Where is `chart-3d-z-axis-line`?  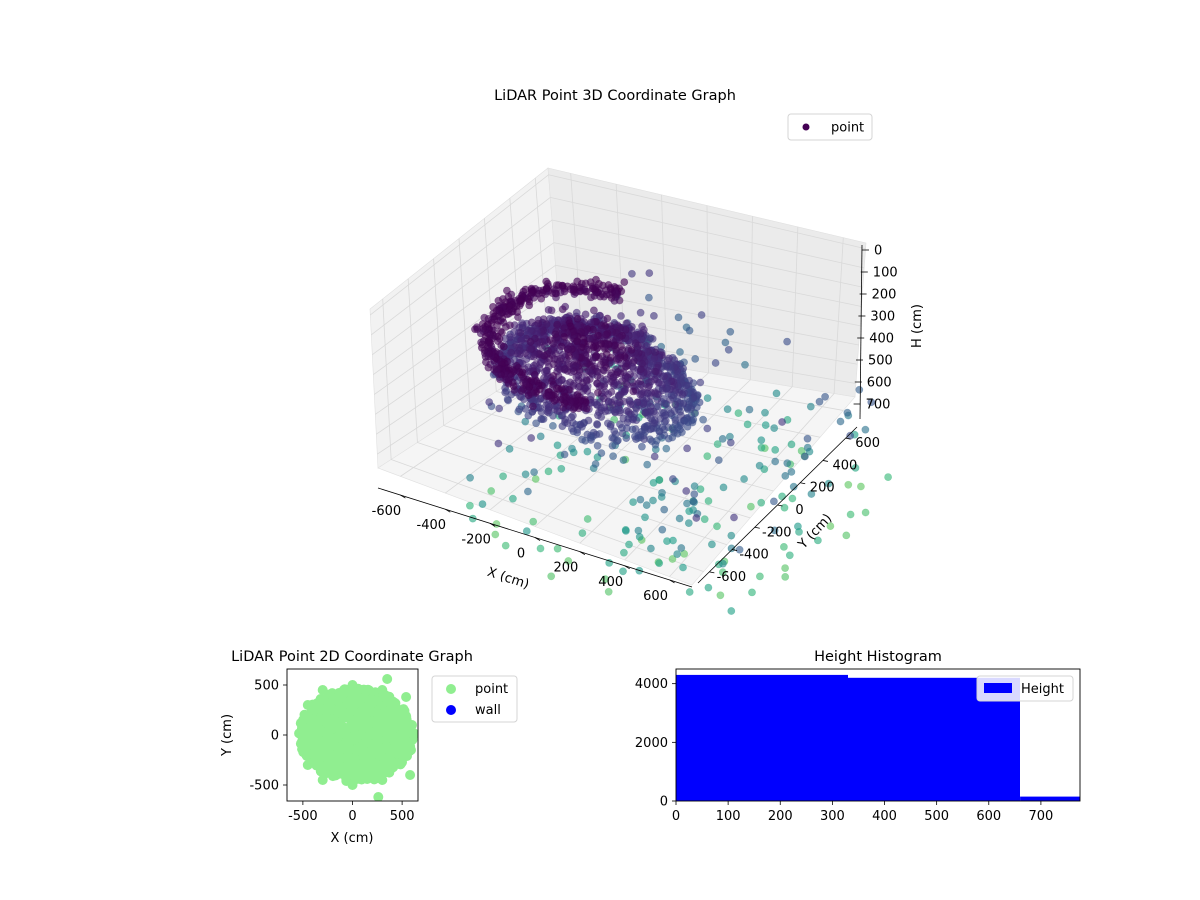
chart-3d-z-axis-line is located at coordinates (861, 332).